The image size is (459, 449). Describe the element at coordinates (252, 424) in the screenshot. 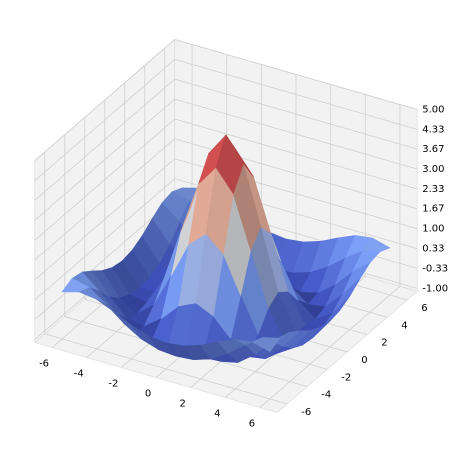

I see `x-tick-label: 6` at that location.